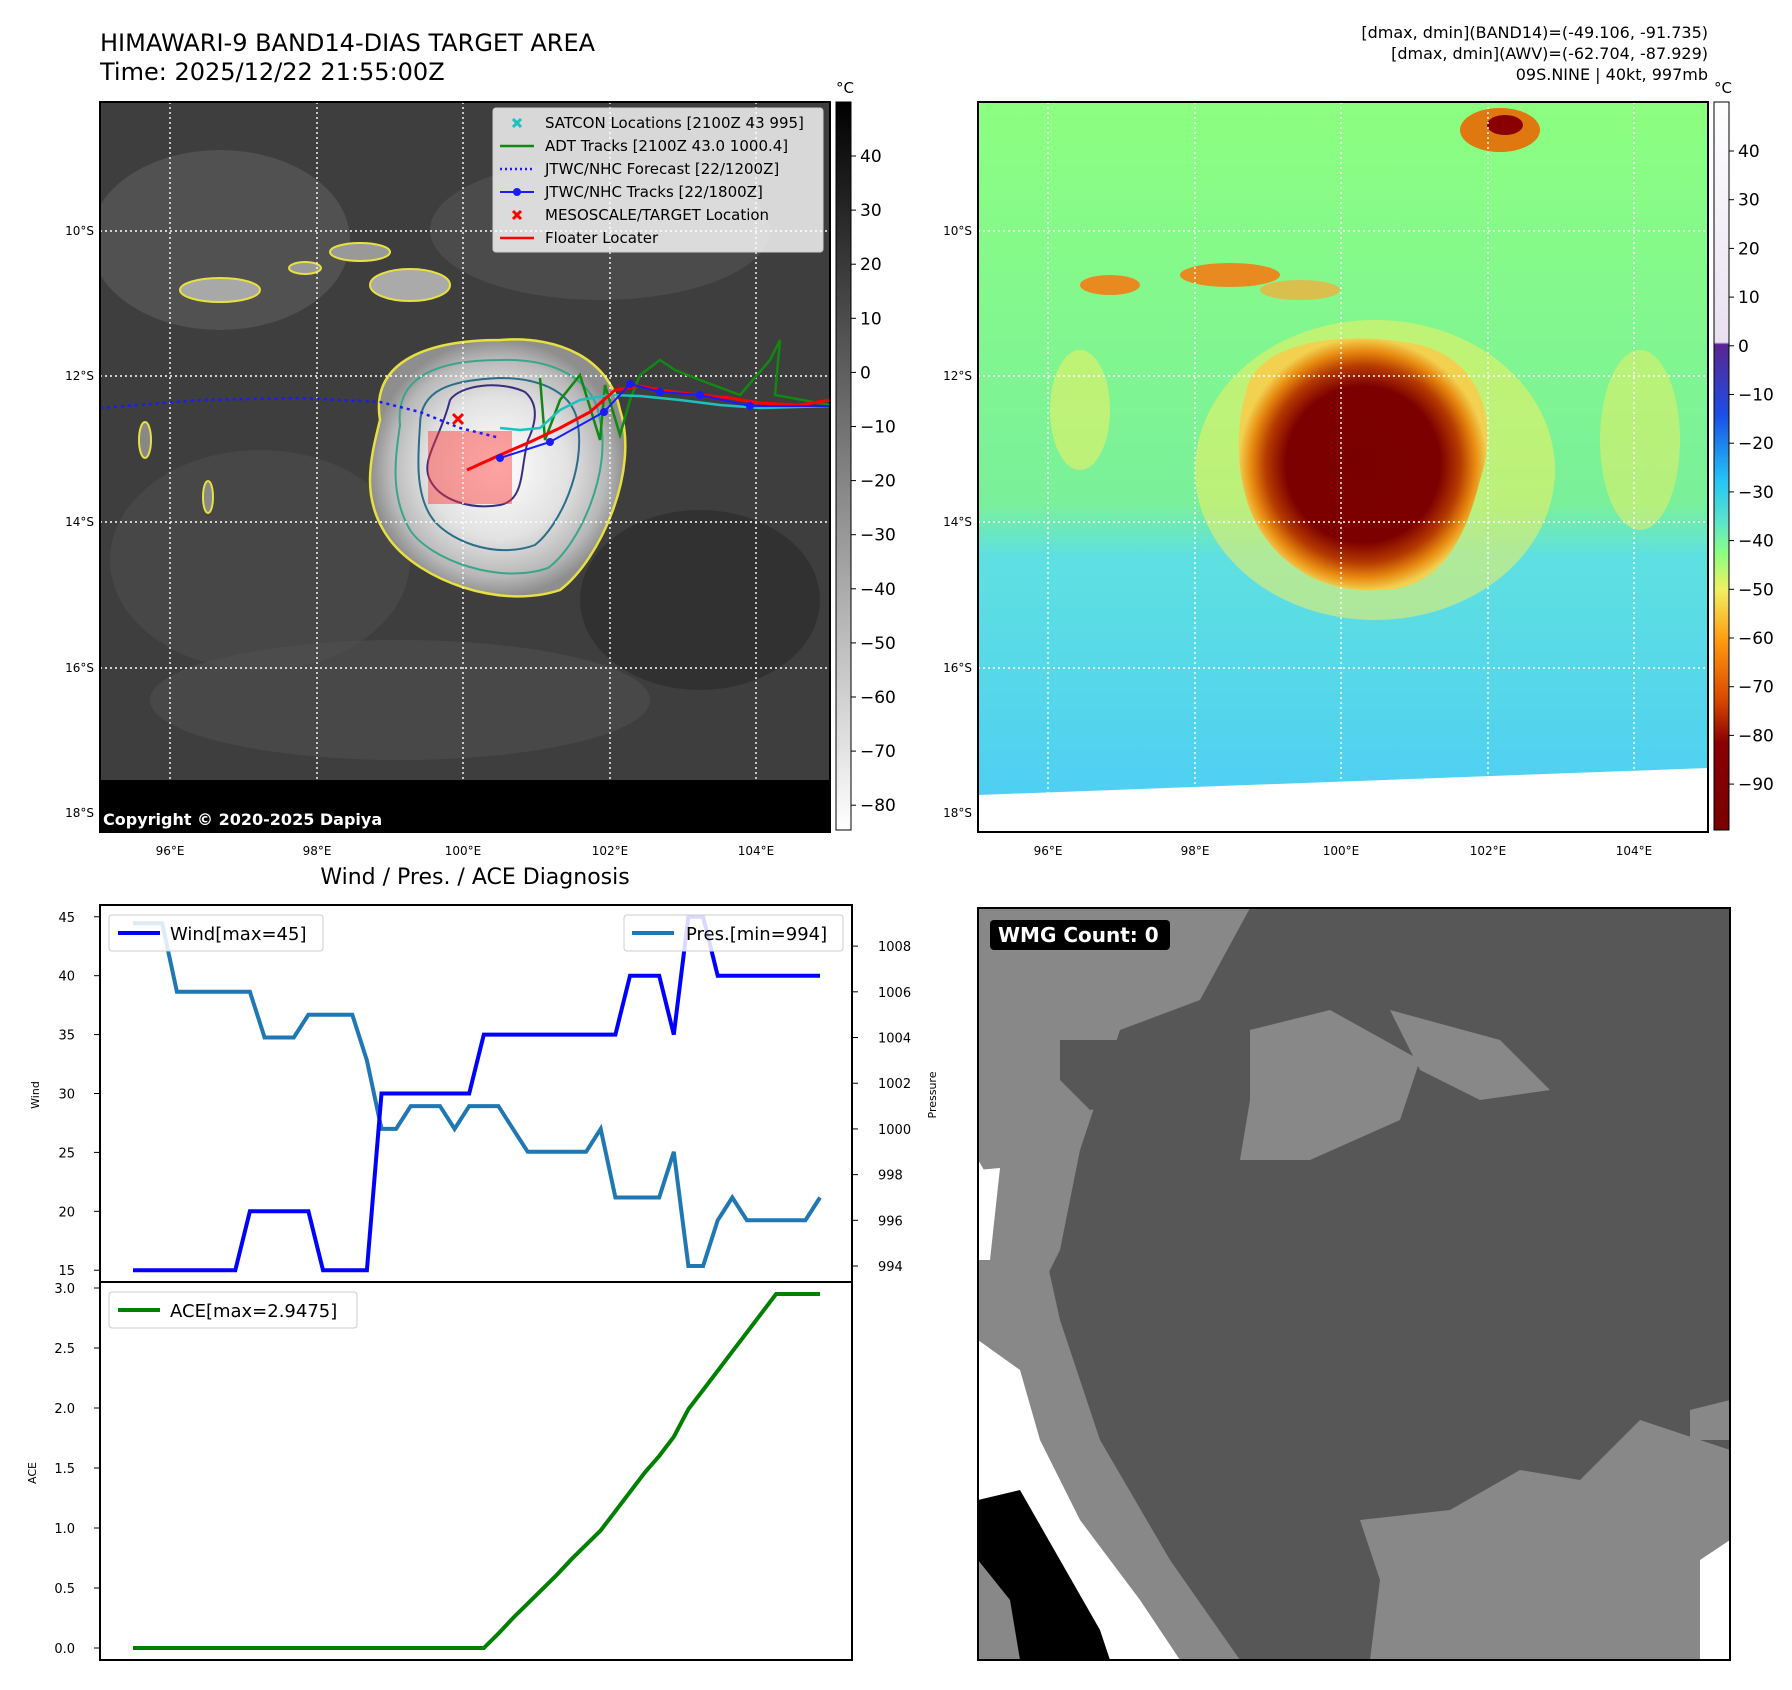 The height and width of the screenshot is (1690, 1792). I want to click on wind-tick-label: 30, so click(66, 1095).